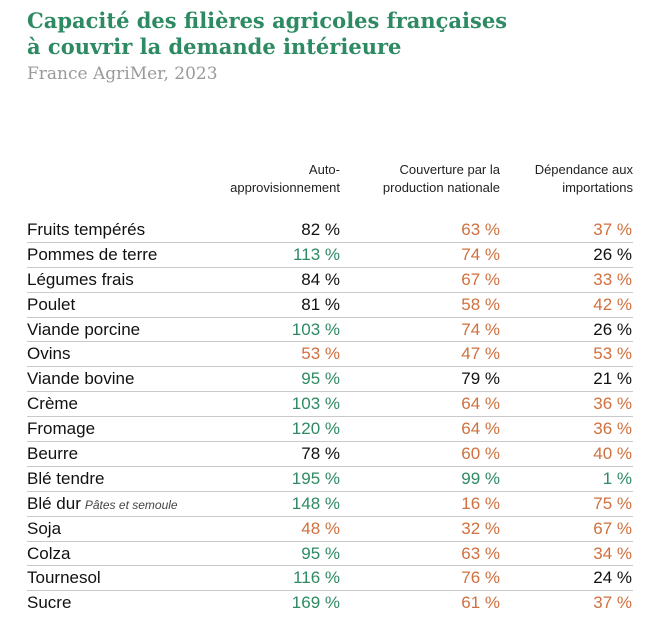 This screenshot has width=657, height=640. What do you see at coordinates (441, 178) in the screenshot?
I see `column-header-couverture: Couverture par la production nationale` at bounding box center [441, 178].